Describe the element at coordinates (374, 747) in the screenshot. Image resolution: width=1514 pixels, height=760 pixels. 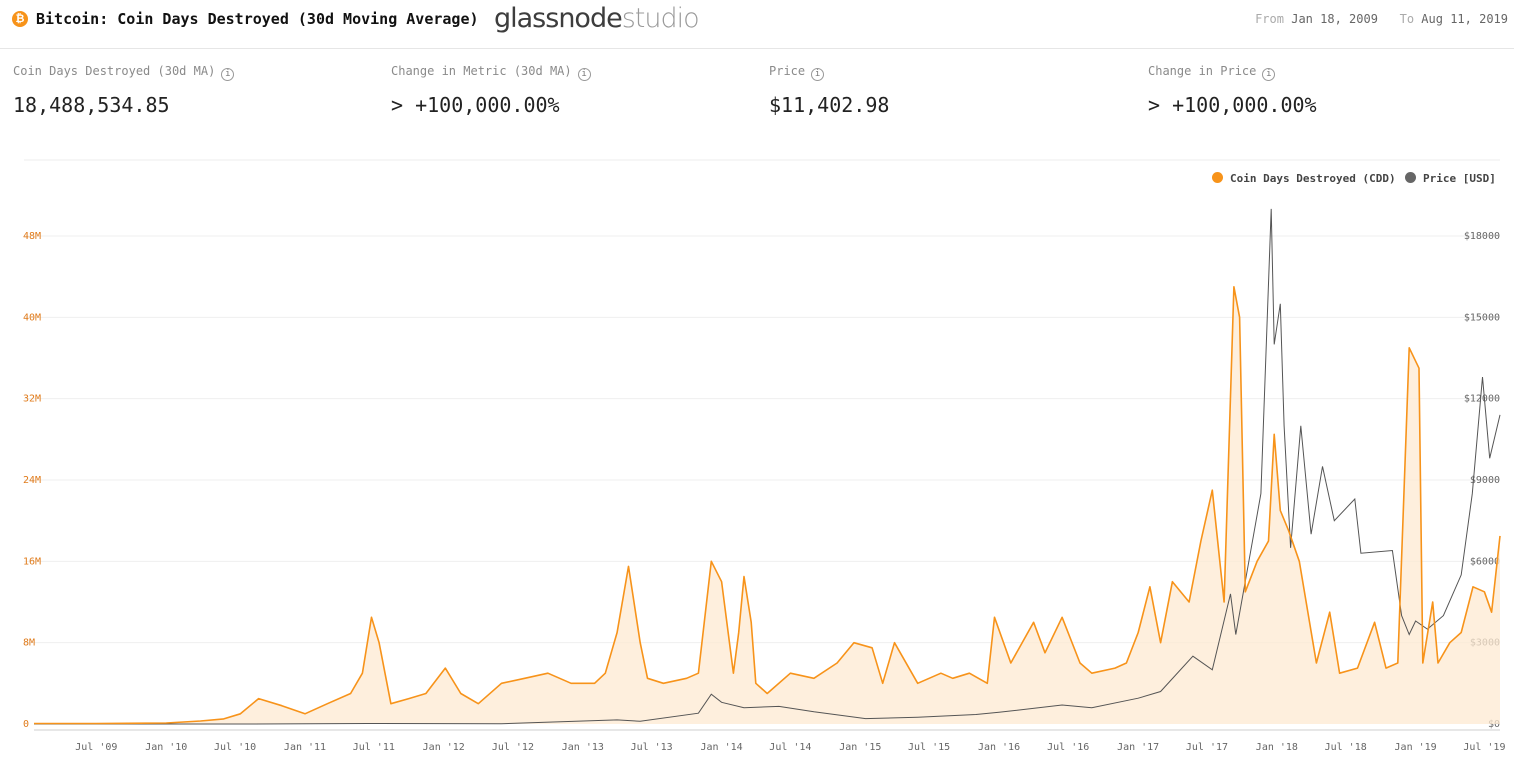
I see `x-axis-tick: Jul '11` at that location.